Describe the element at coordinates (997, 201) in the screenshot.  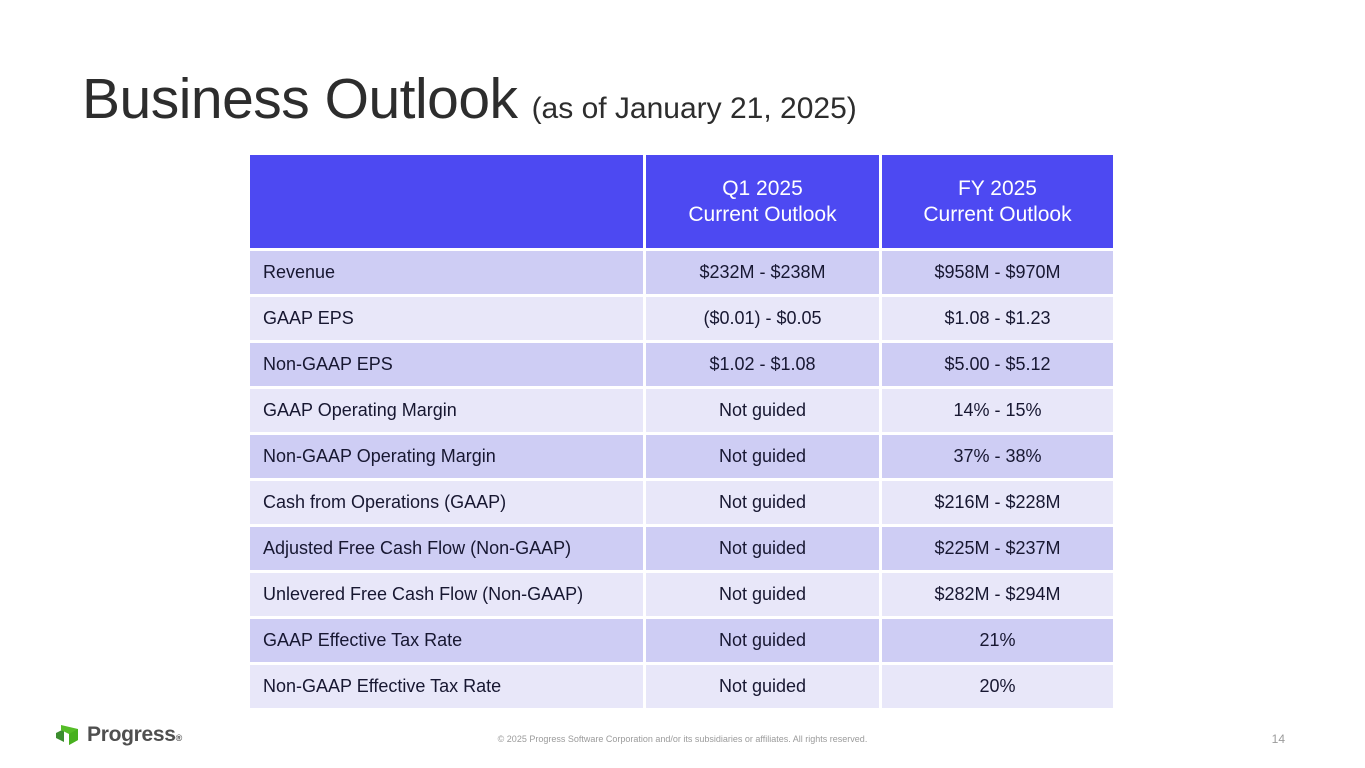
I see `header-fy-outlook: FY 2025 Current Outlook` at that location.